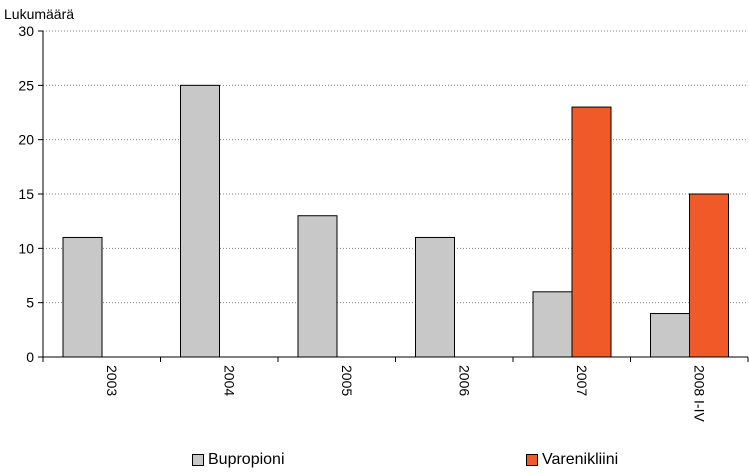 The height and width of the screenshot is (473, 749). I want to click on y-tick-label: 20, so click(26, 140).